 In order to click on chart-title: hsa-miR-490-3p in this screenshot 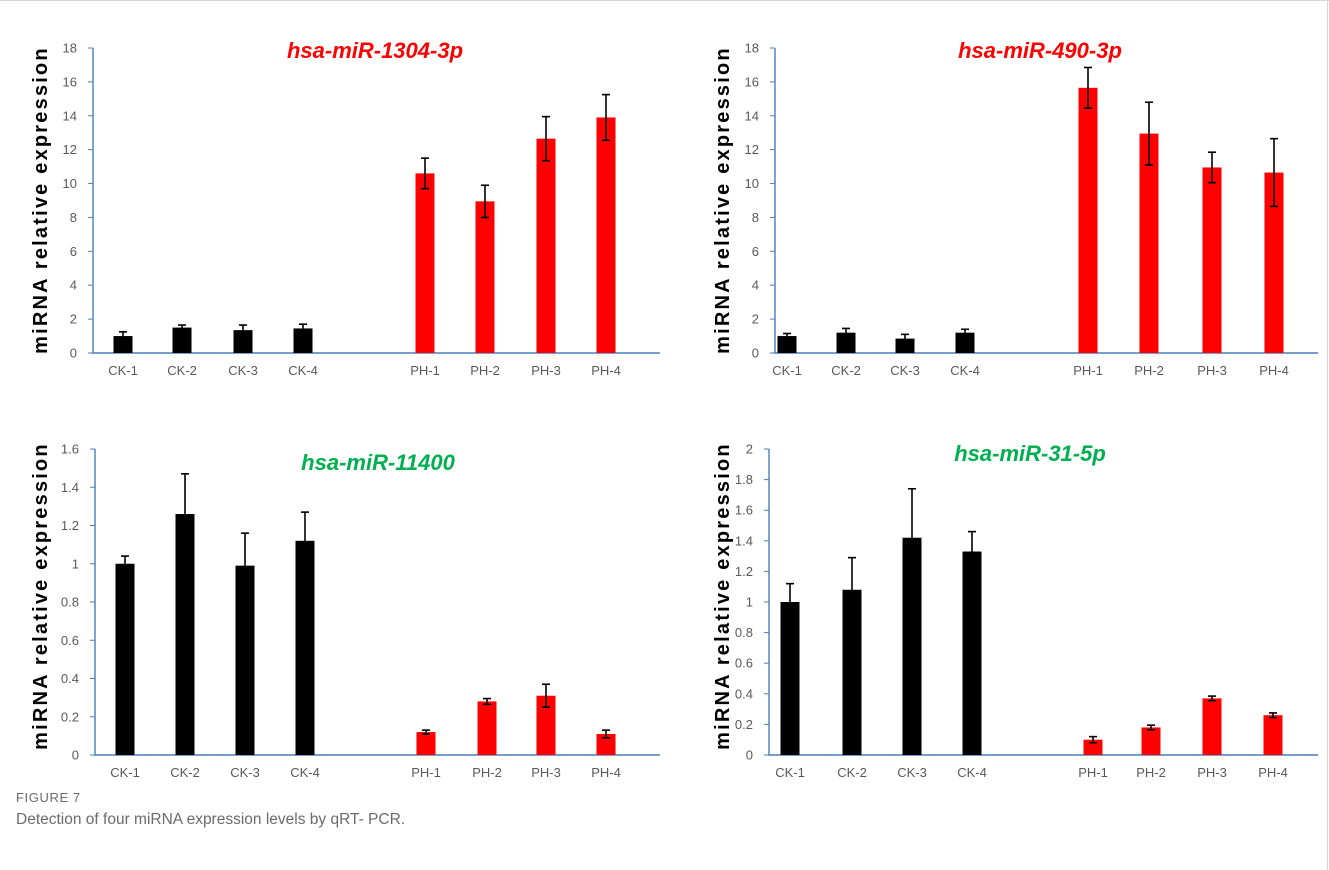, I will do `click(1040, 50)`.